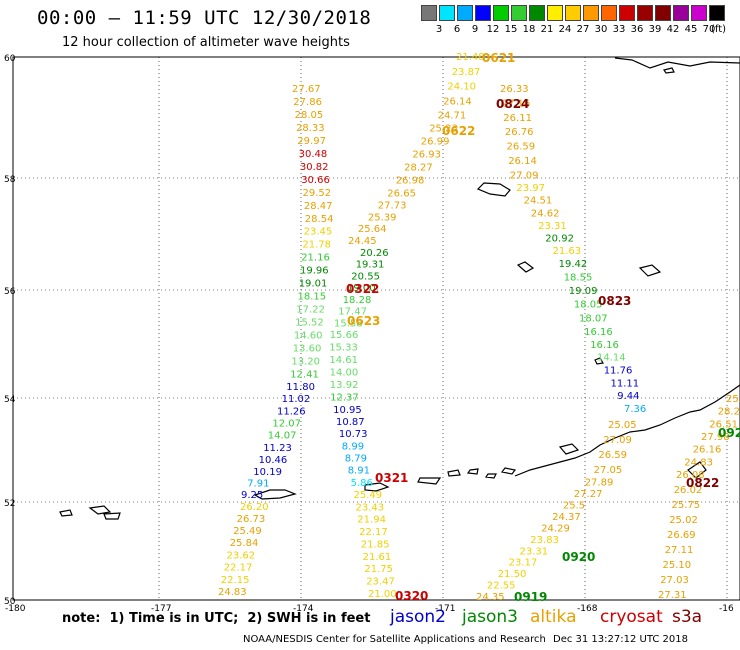  Describe the element at coordinates (370, 265) in the screenshot. I see `wave-height-value: 19.31` at that location.